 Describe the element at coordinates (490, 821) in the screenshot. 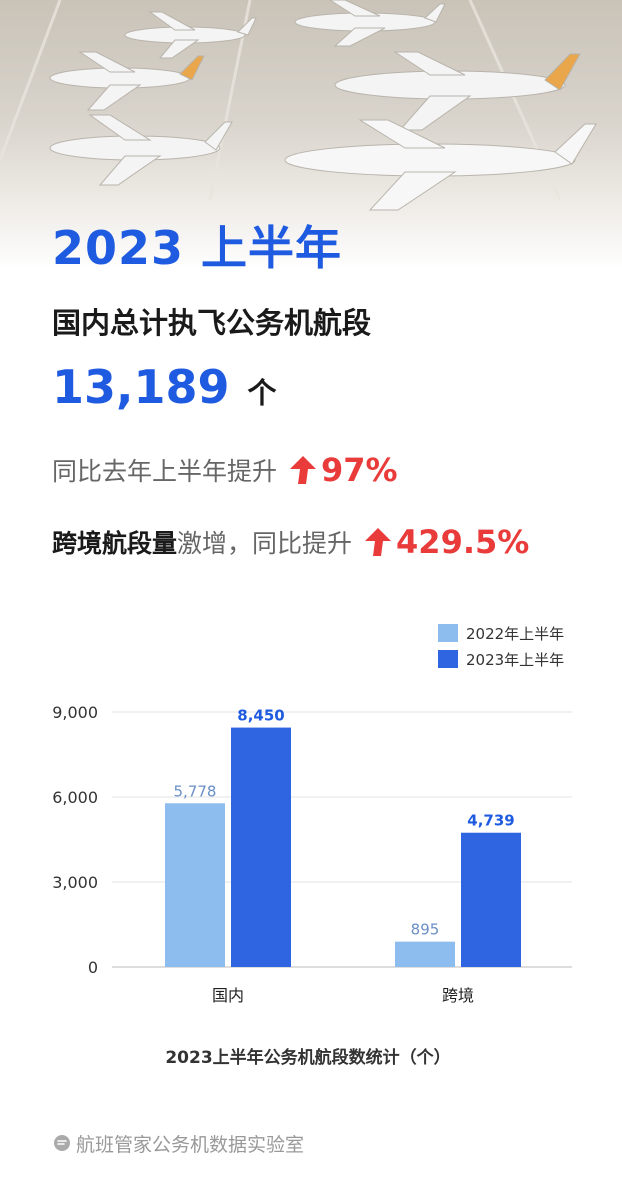

I see `data-label: 4,739` at that location.